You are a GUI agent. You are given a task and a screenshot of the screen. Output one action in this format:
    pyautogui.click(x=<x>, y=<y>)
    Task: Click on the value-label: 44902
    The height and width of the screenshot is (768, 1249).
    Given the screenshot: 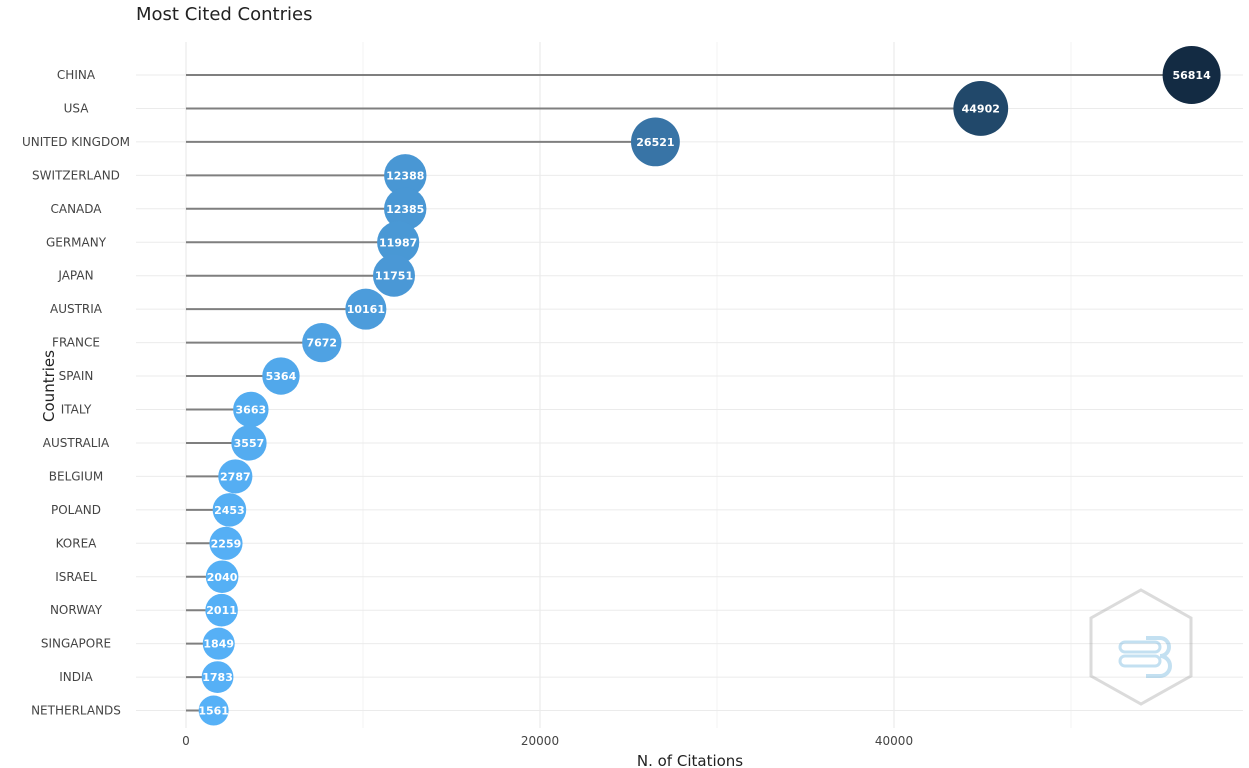 What is the action you would take?
    pyautogui.click(x=981, y=108)
    